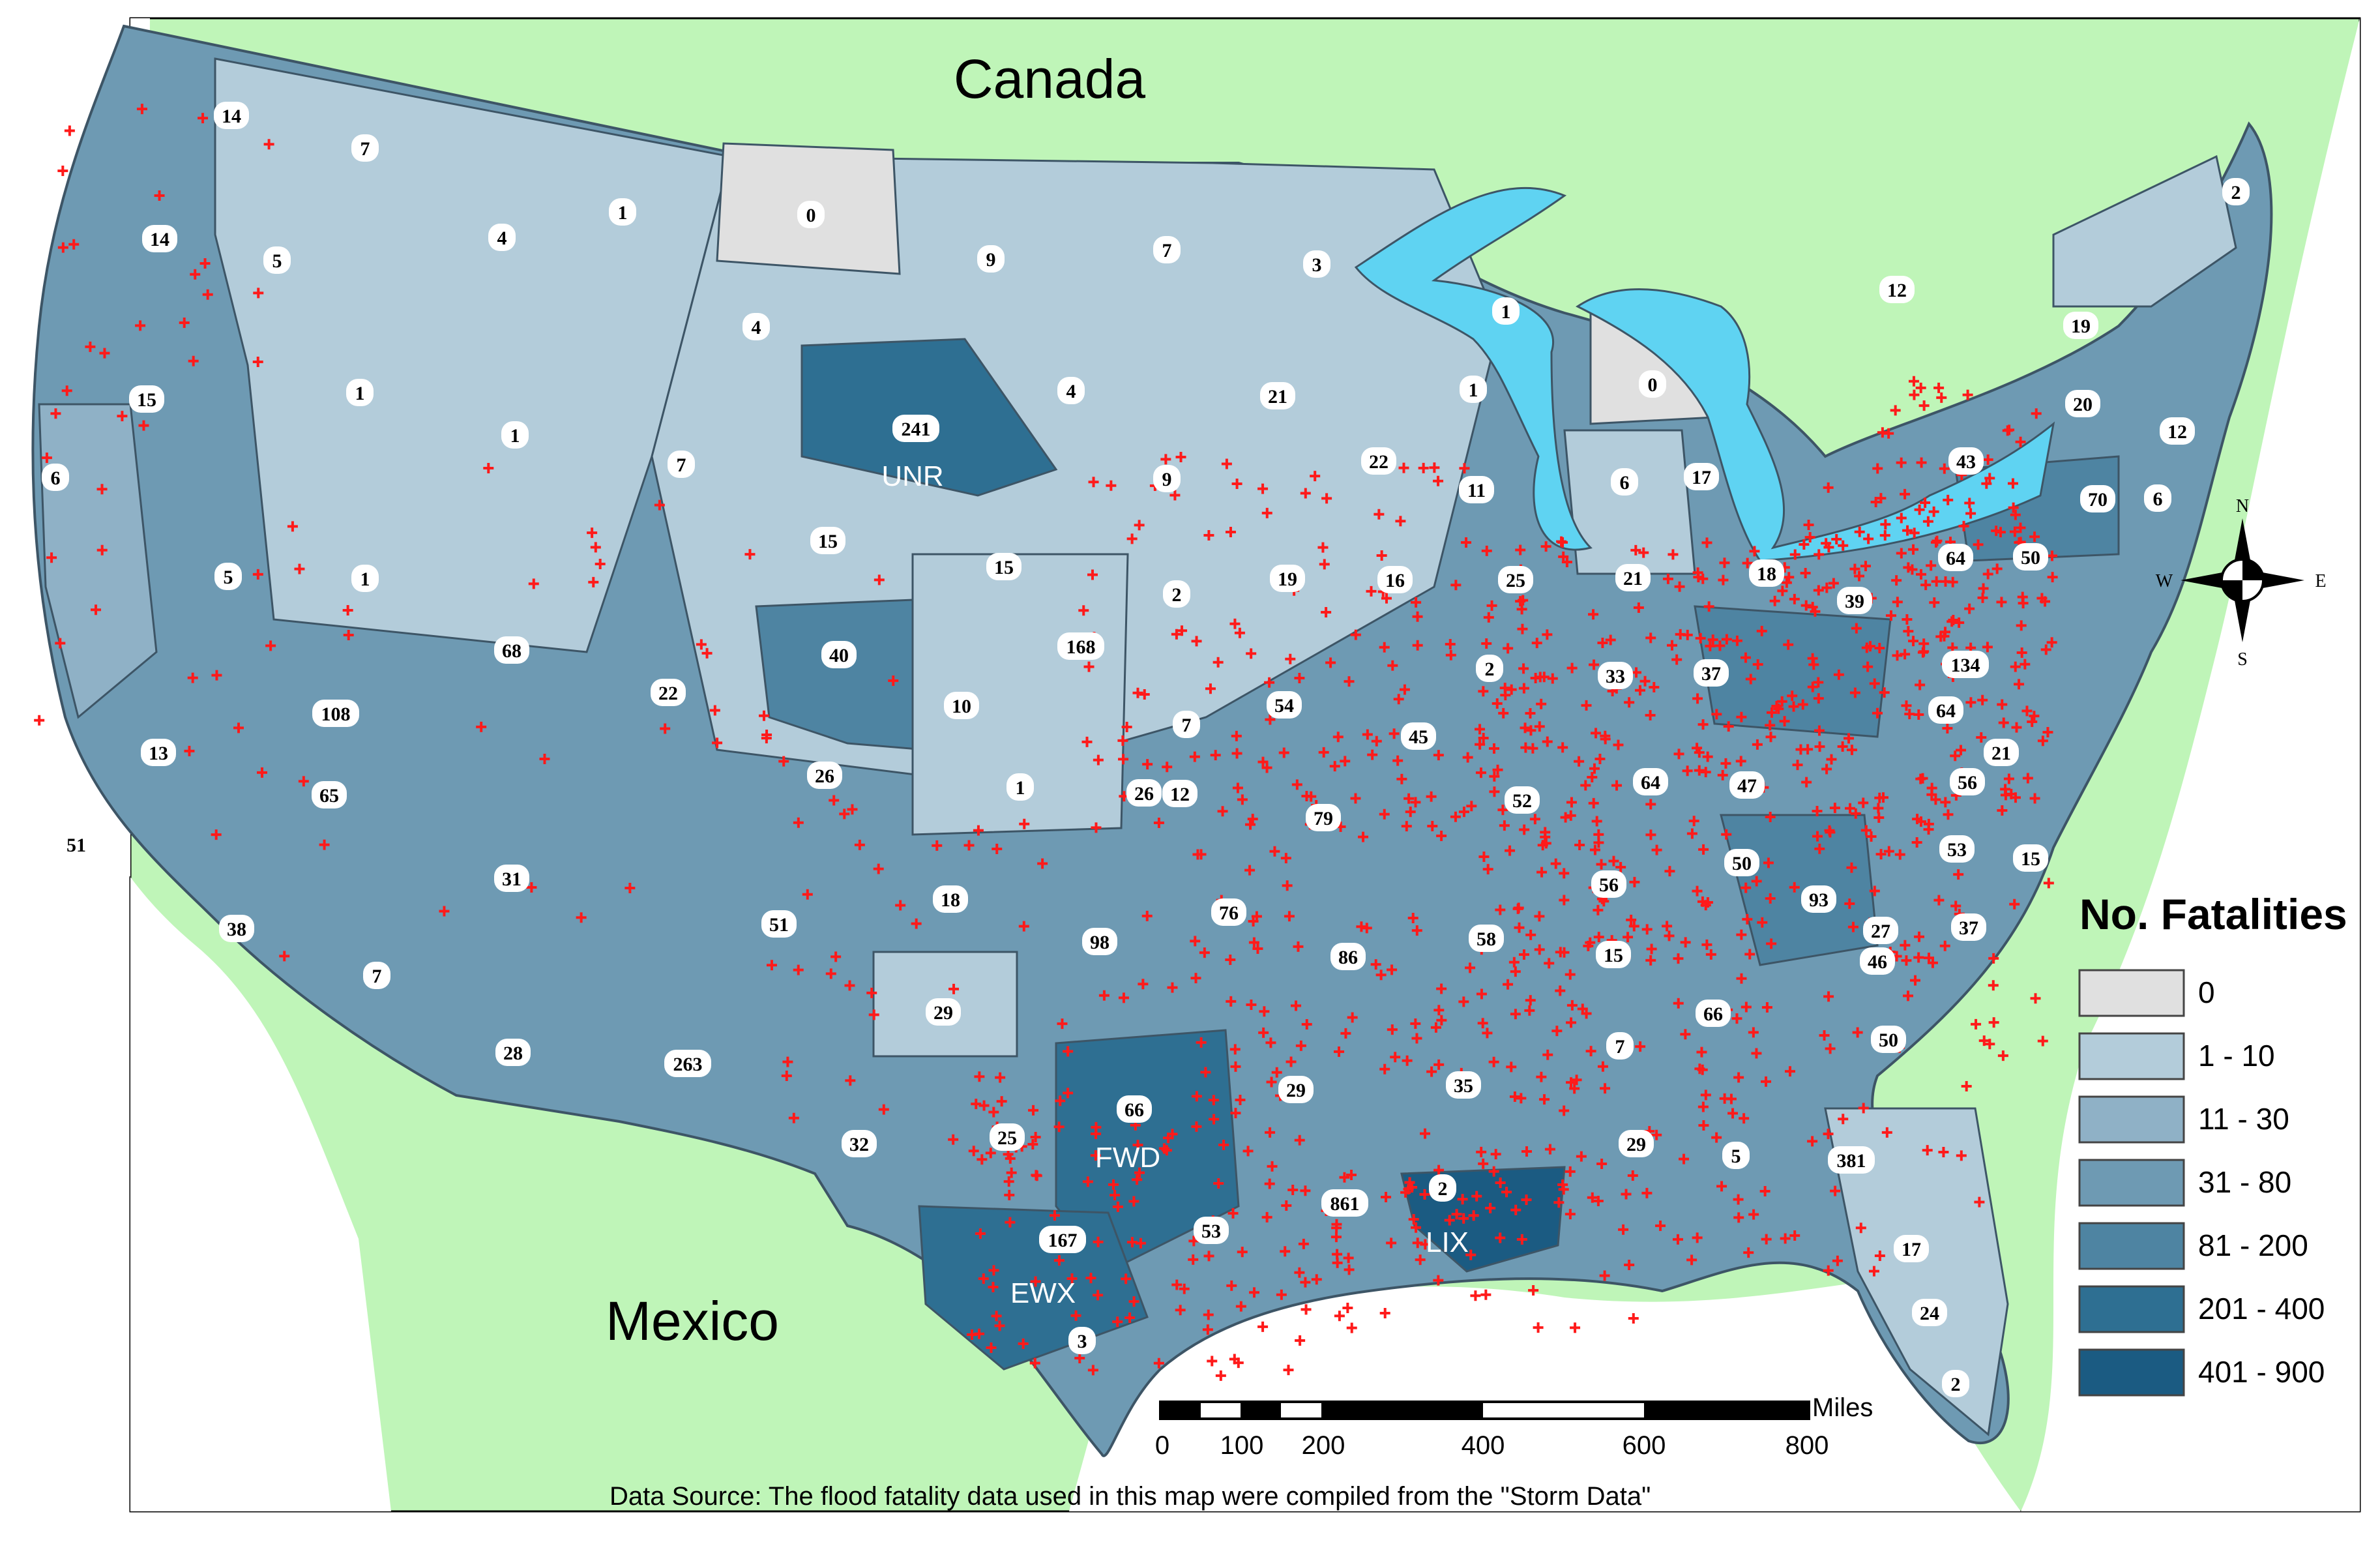 The image size is (2380, 1542). I want to click on legend-label: 201 - 400, so click(2261, 1309).